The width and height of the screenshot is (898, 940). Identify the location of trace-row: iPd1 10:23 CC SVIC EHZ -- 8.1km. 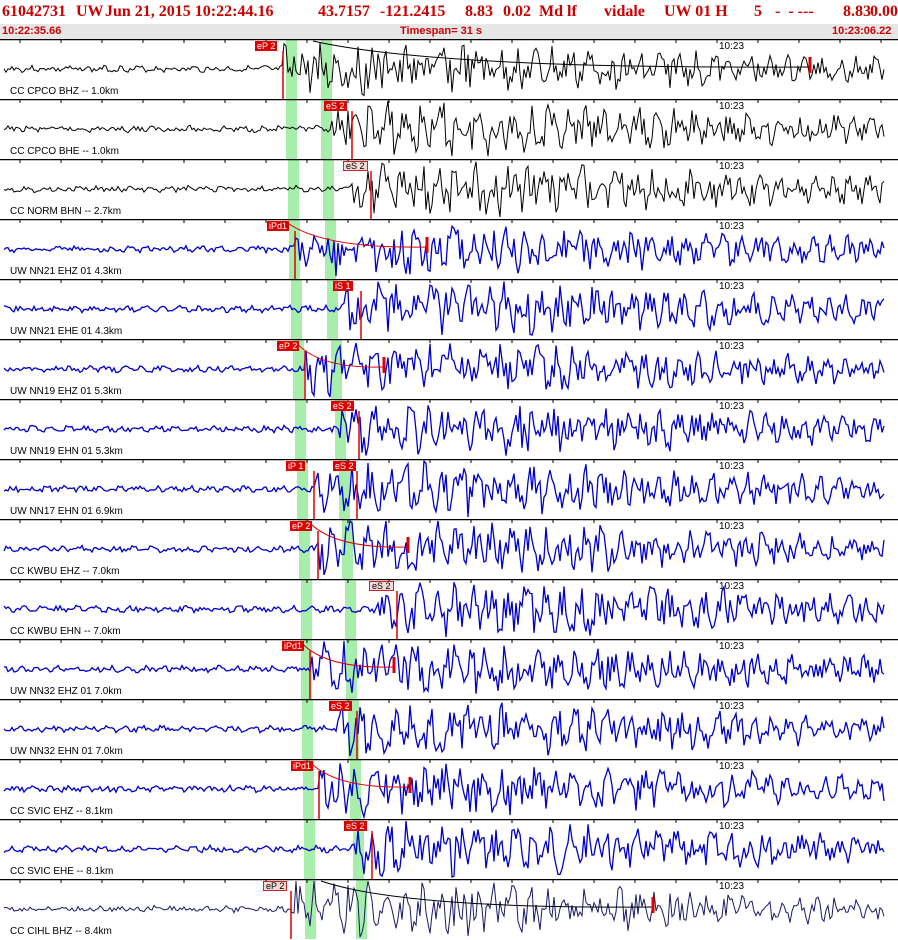
(449, 789).